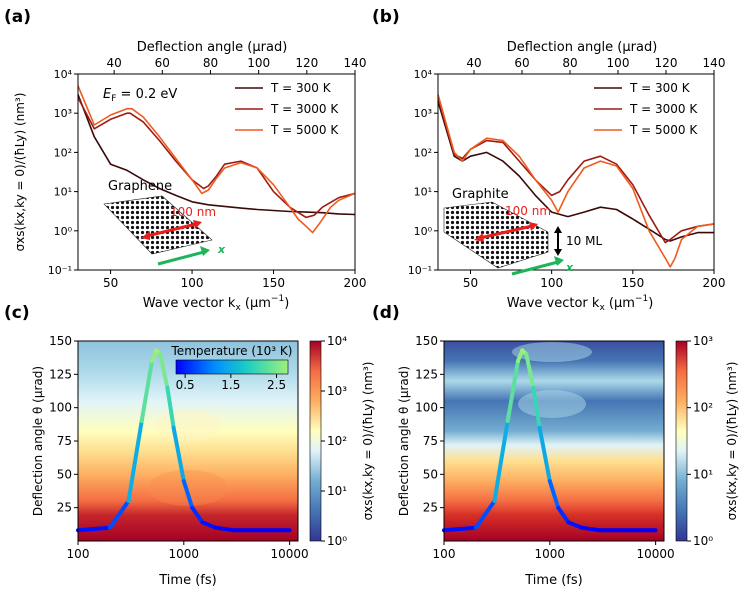 The height and width of the screenshot is (613, 748). Describe the element at coordinates (315, 441) in the screenshot. I see `colorbar-c` at that location.